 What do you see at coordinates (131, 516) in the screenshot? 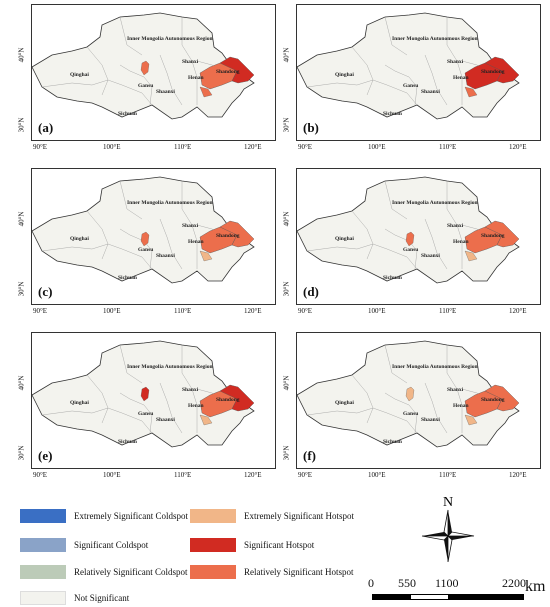
I see `legend-label: Extremely Significant Coldspot` at bounding box center [131, 516].